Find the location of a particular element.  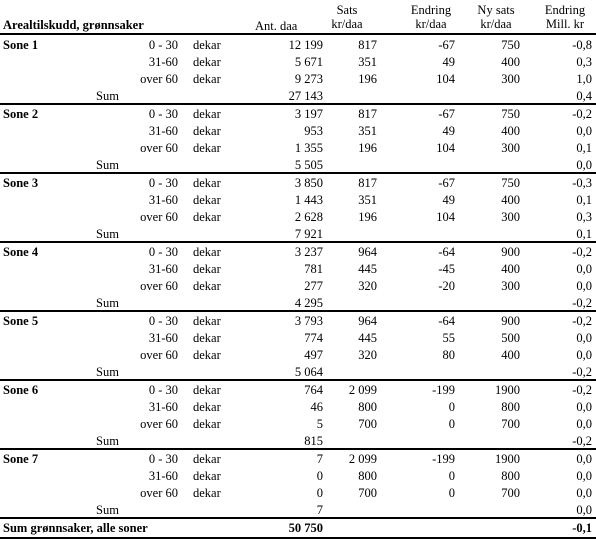

col-header-sats-line1: Sats is located at coordinates (347, 10).